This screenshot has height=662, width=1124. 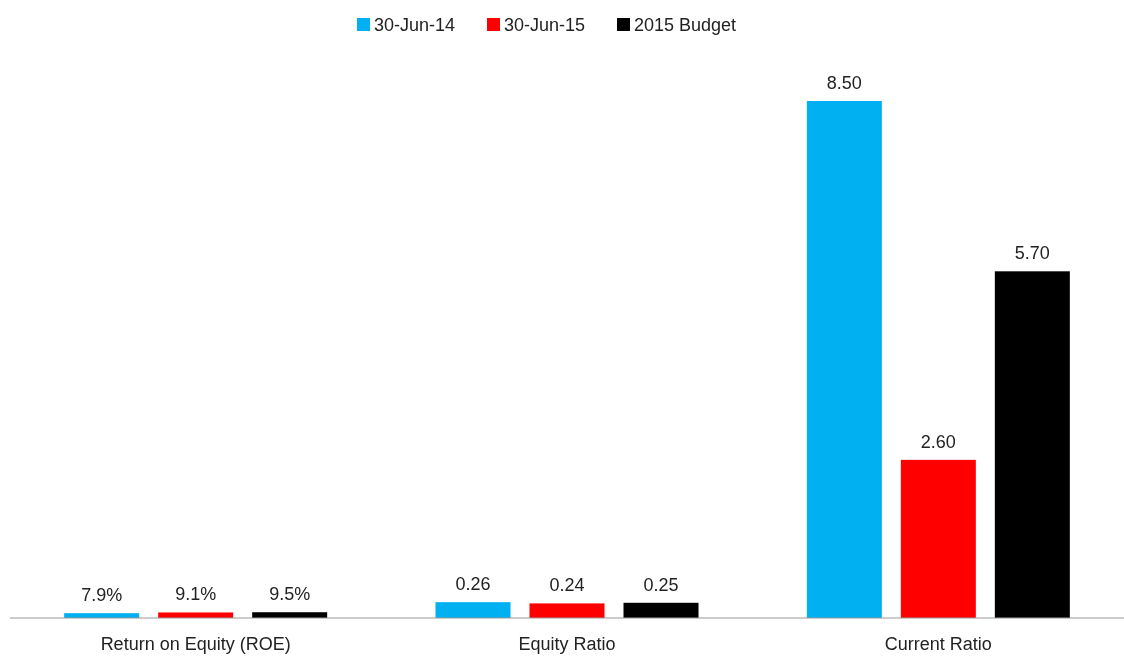 What do you see at coordinates (290, 594) in the screenshot?
I see `data-label: 9.5%` at bounding box center [290, 594].